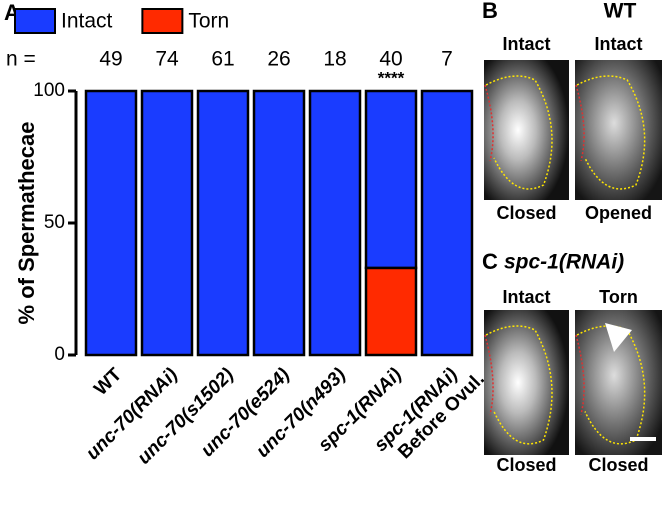  I want to click on legend-label: Torn, so click(208, 21).